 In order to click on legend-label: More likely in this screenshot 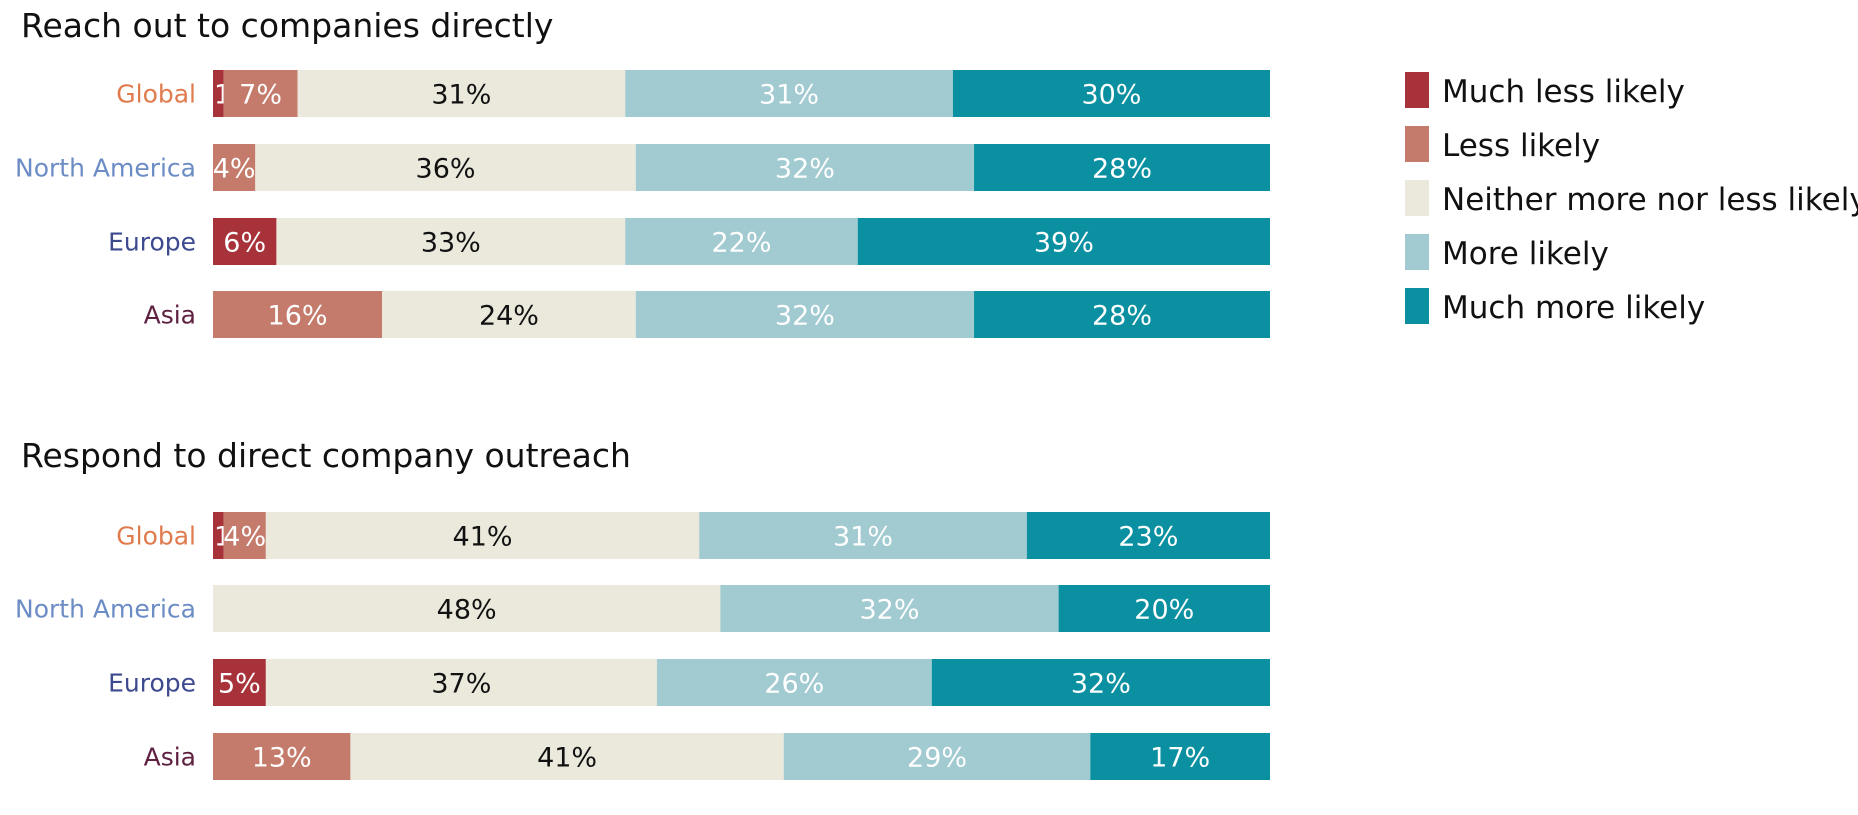, I will do `click(1525, 254)`.